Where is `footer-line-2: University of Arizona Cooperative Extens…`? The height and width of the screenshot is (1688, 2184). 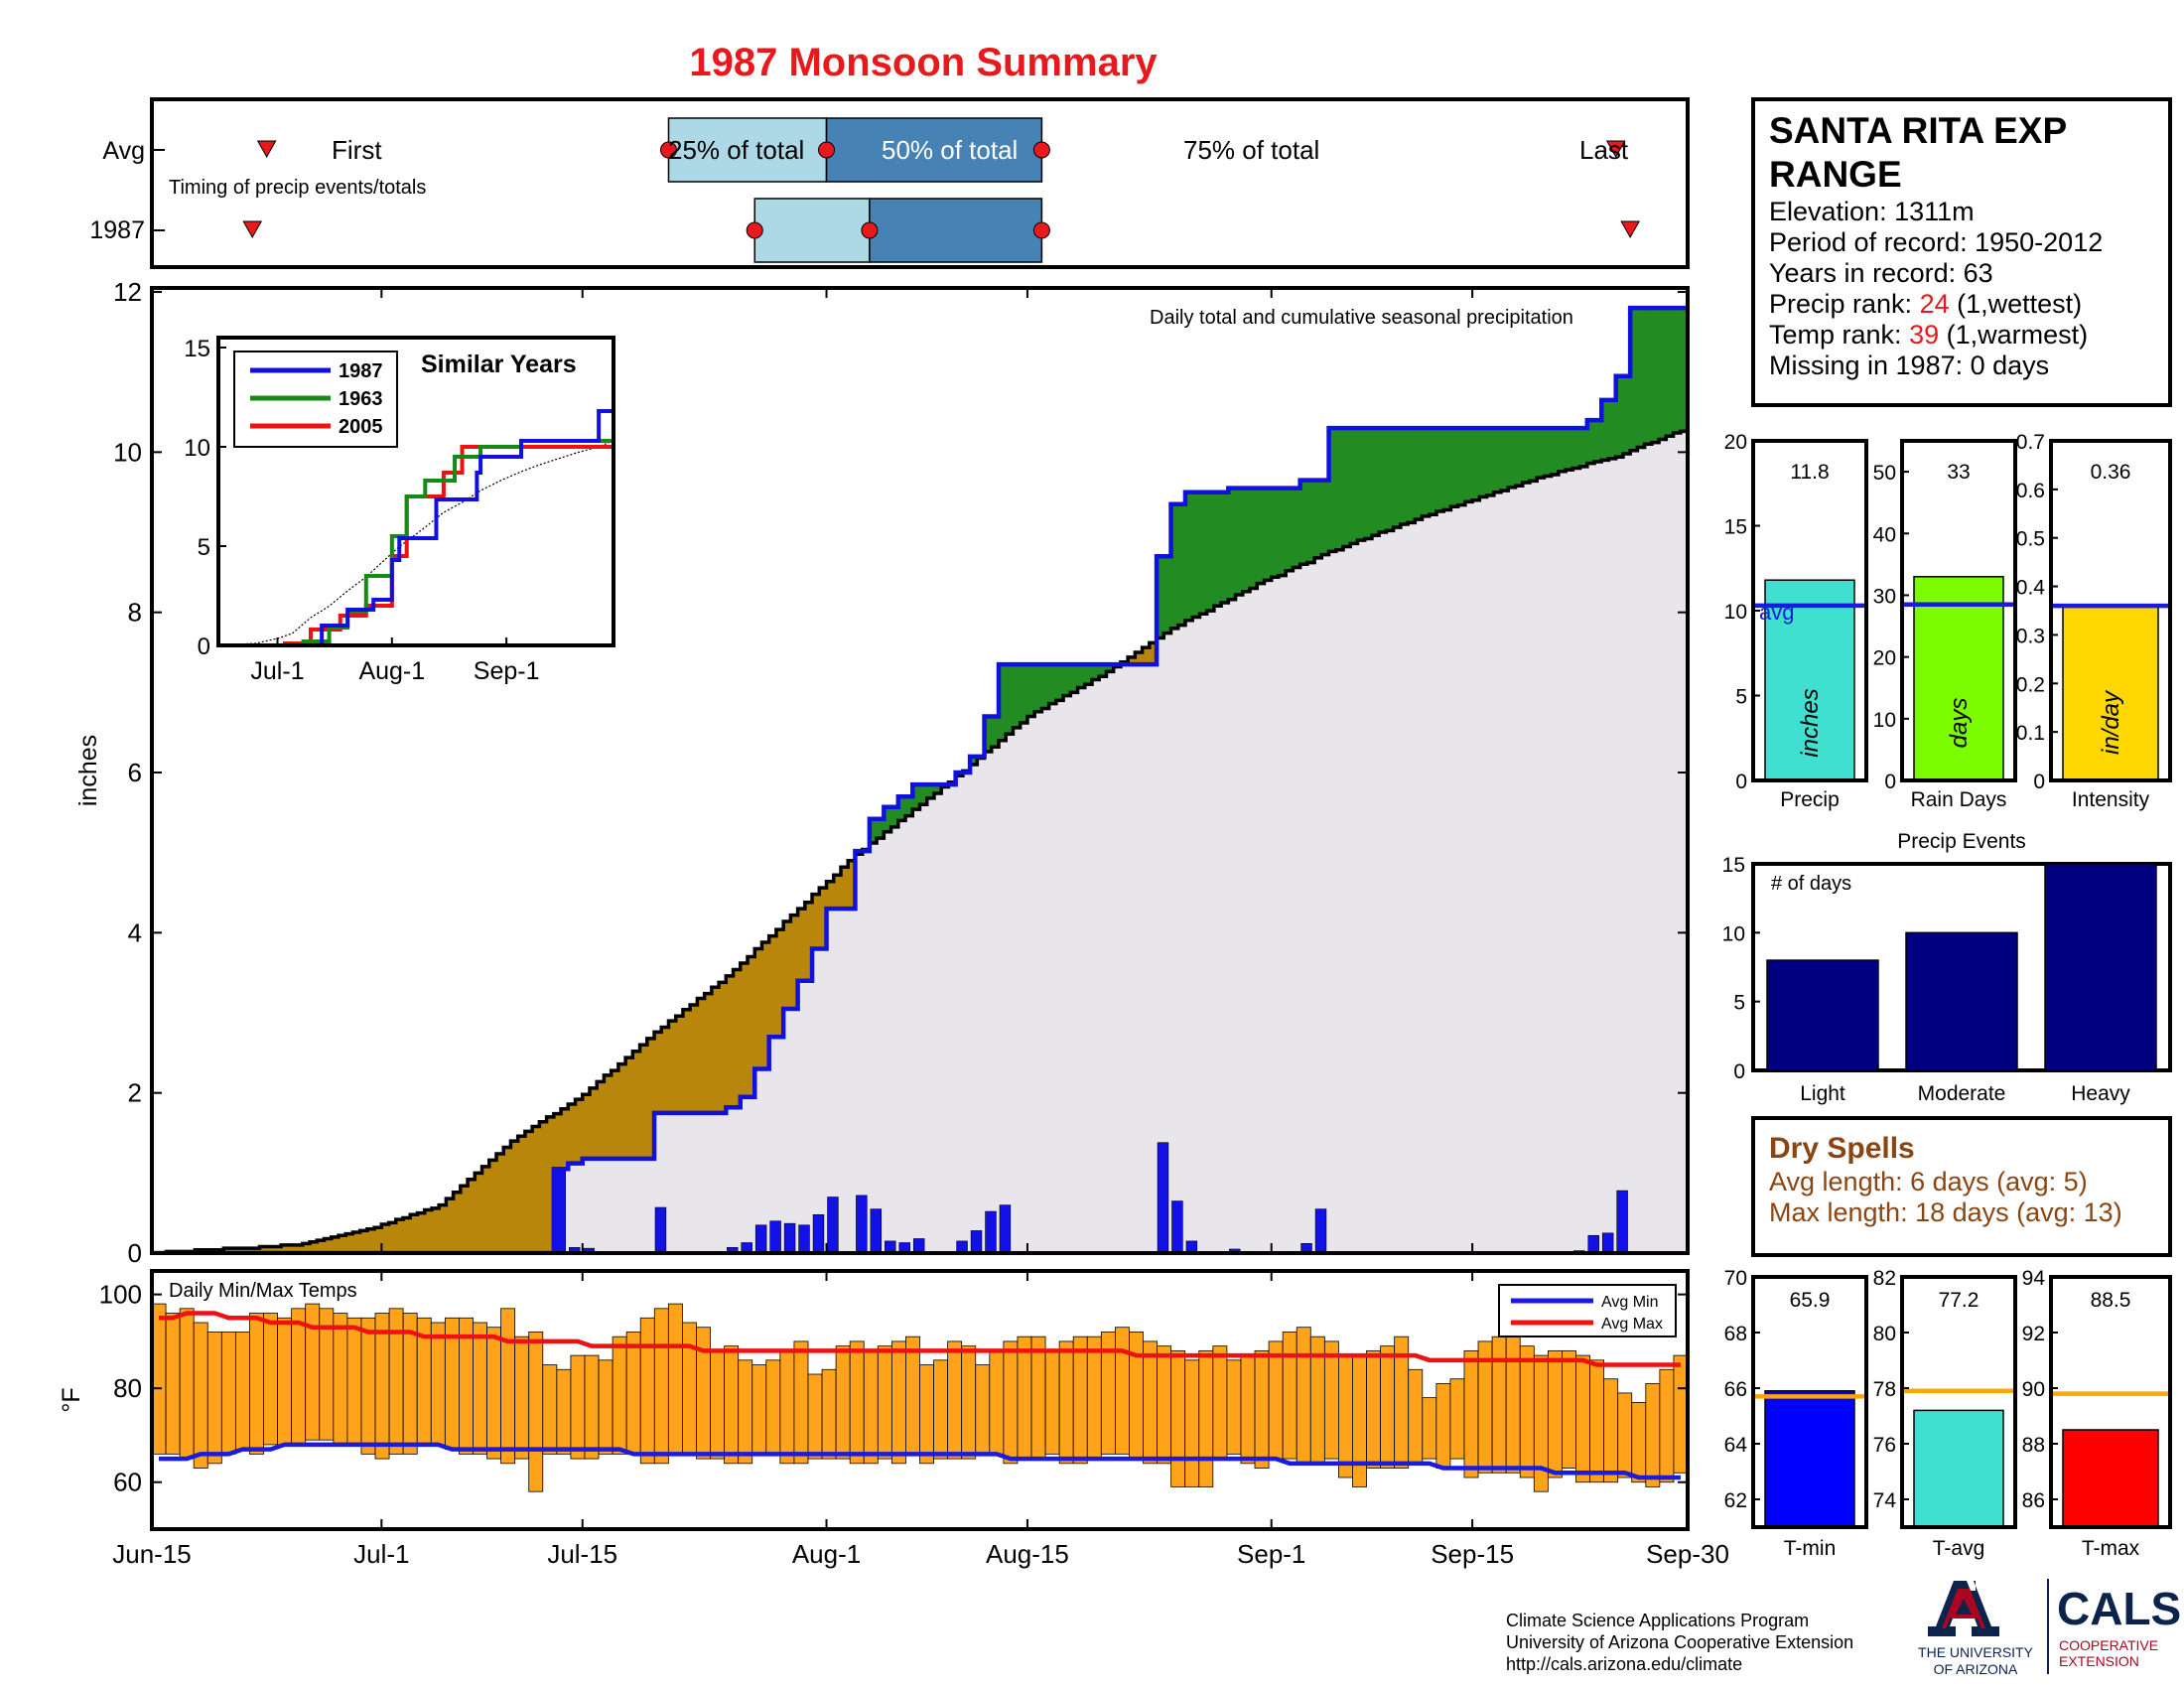 footer-line-2: University of Arizona Cooperative Extens… is located at coordinates (1679, 1642).